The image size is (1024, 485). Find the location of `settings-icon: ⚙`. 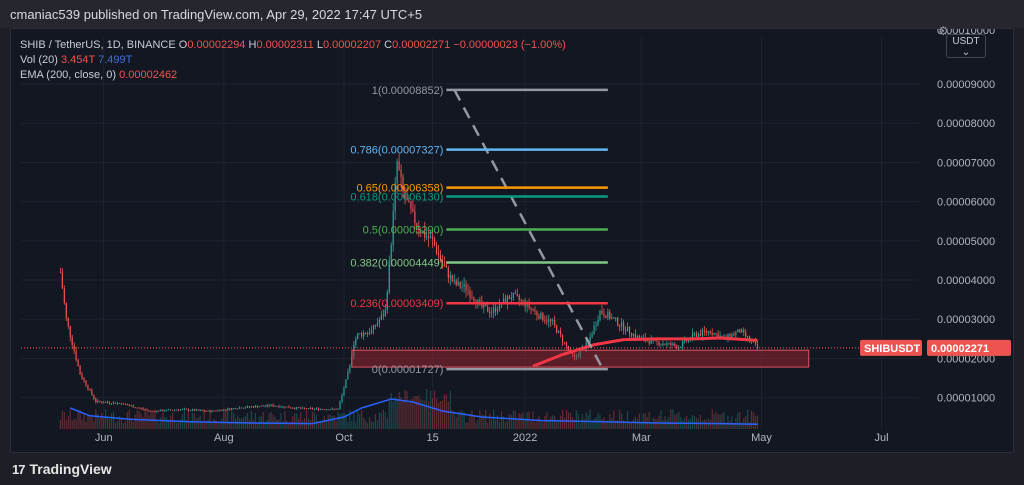

settings-icon: ⚙ is located at coordinates (943, 31).